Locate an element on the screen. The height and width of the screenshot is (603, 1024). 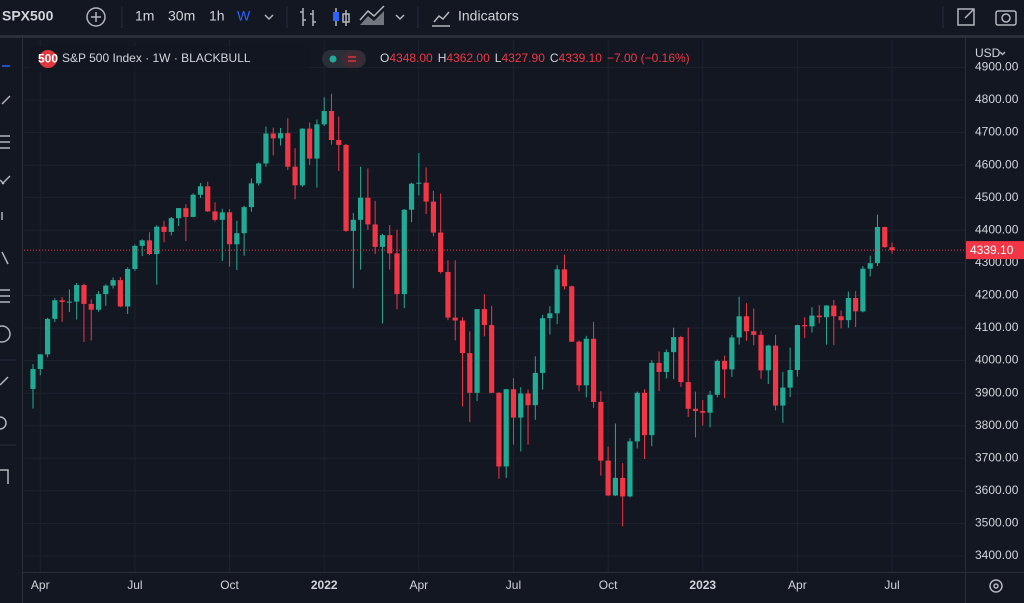
bars-icon is located at coordinates (308, 17).